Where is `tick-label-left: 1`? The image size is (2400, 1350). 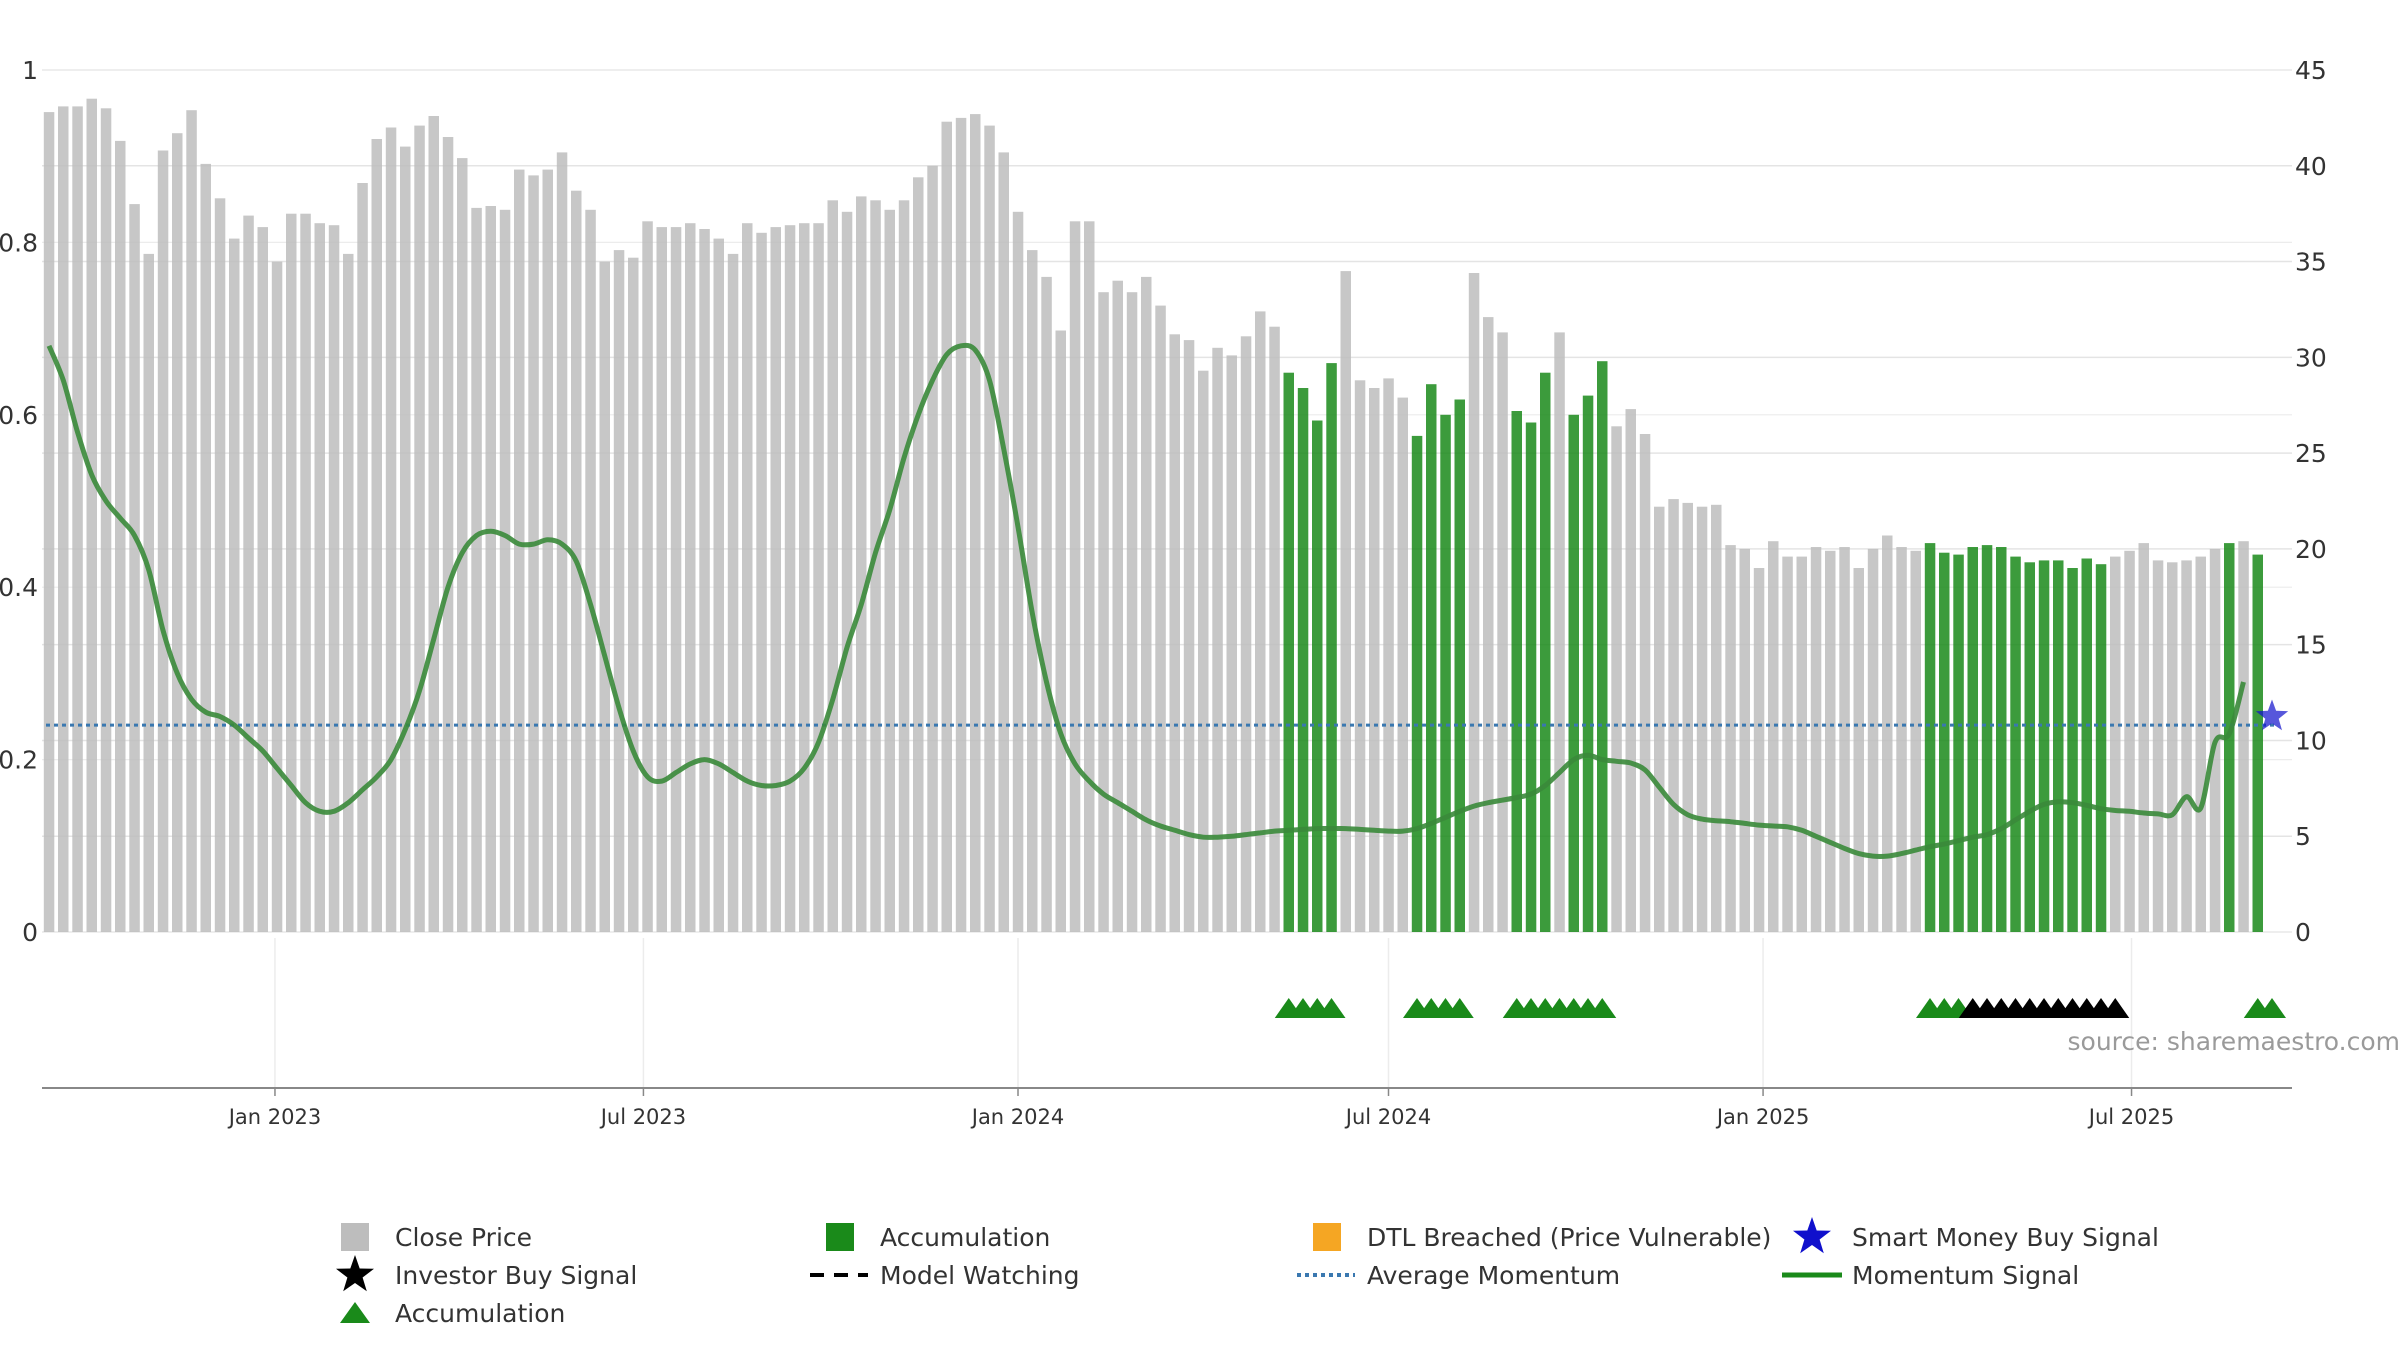
tick-label-left: 1 is located at coordinates (30, 70).